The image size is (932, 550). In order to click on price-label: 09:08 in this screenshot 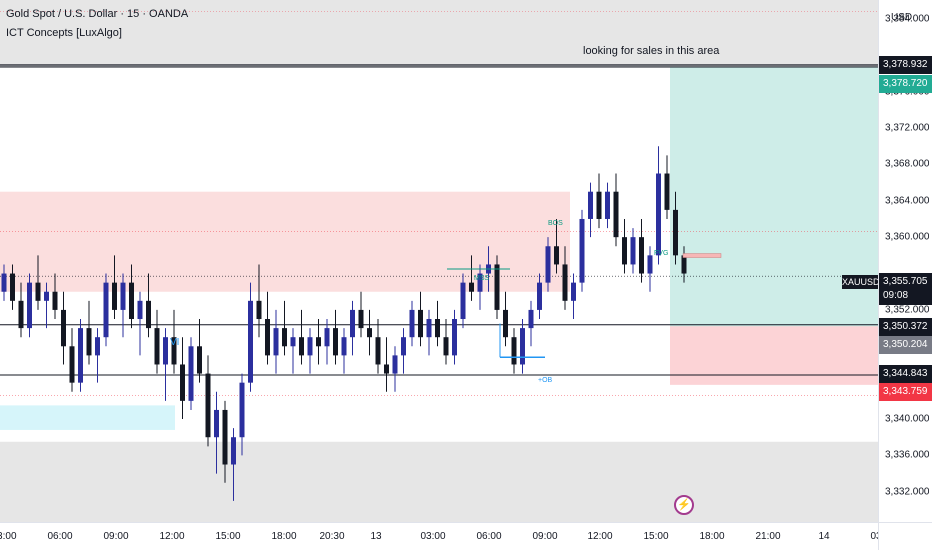, I will do `click(905, 296)`.